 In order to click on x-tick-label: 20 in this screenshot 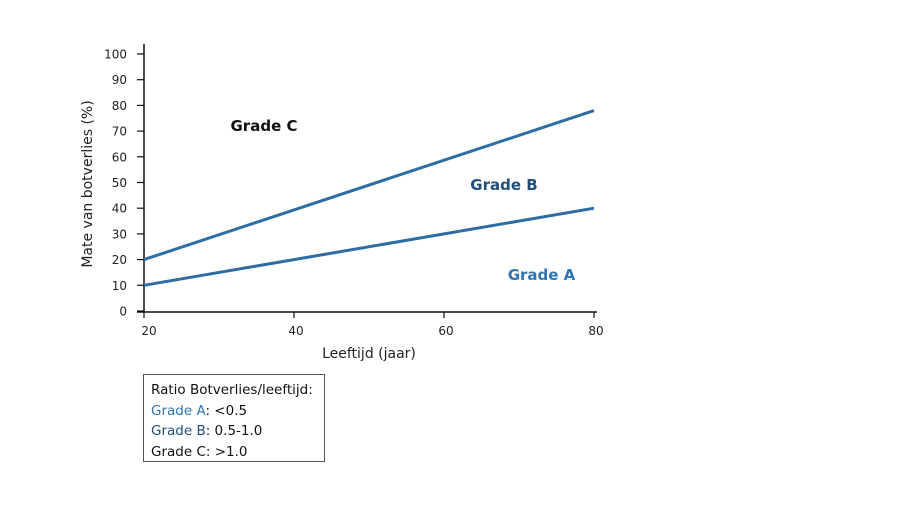, I will do `click(148, 331)`.